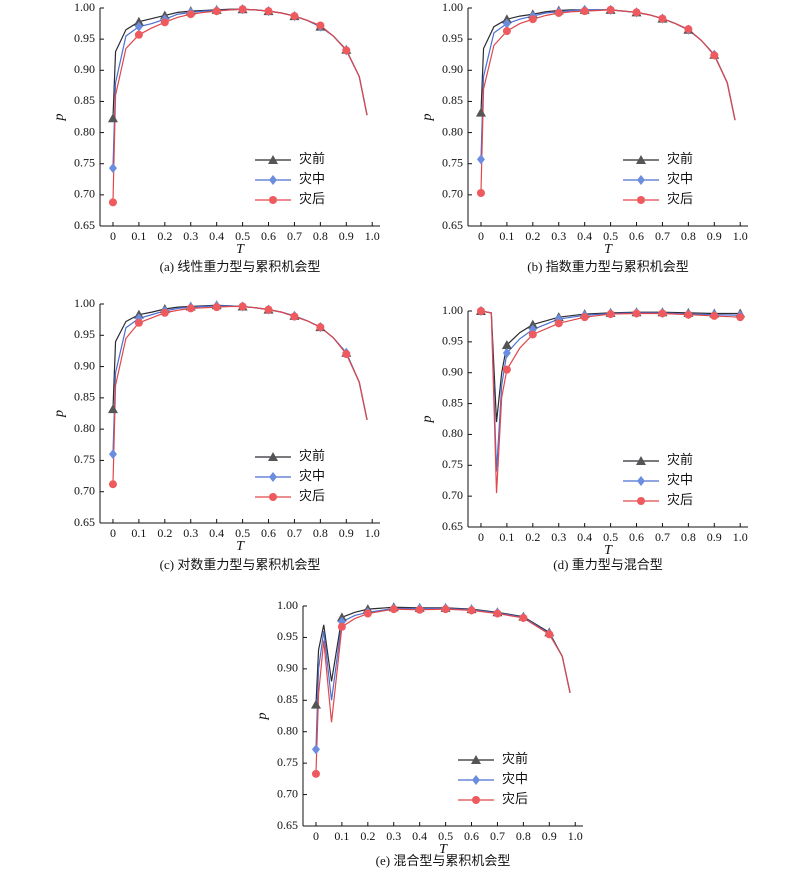 This screenshot has height=874, width=800. I want to click on y-axis-label: p, so click(59, 414).